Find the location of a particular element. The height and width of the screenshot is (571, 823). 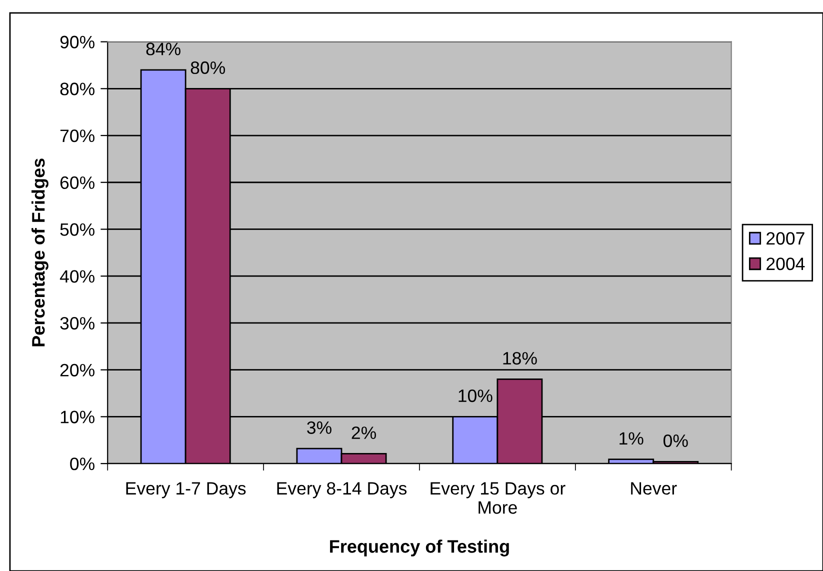

y-tick-label: 0% is located at coordinates (82, 464).